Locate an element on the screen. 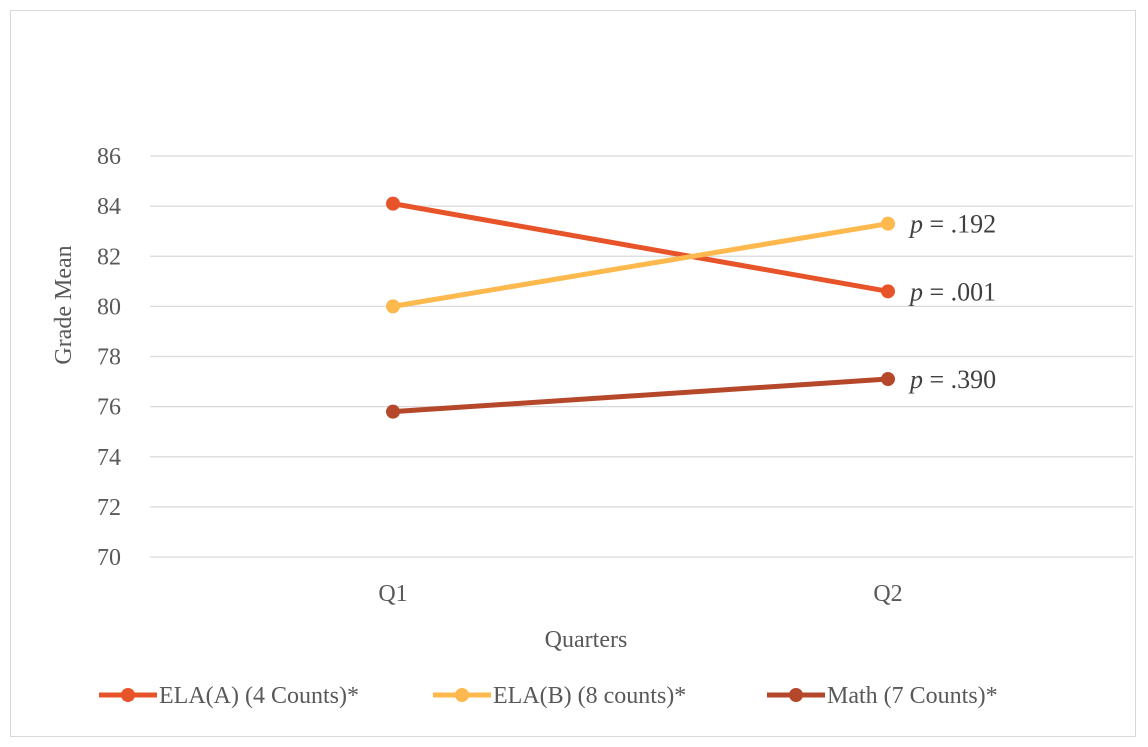 The height and width of the screenshot is (747, 1148). legend-label: Math (7 Counts)* is located at coordinates (912, 696).